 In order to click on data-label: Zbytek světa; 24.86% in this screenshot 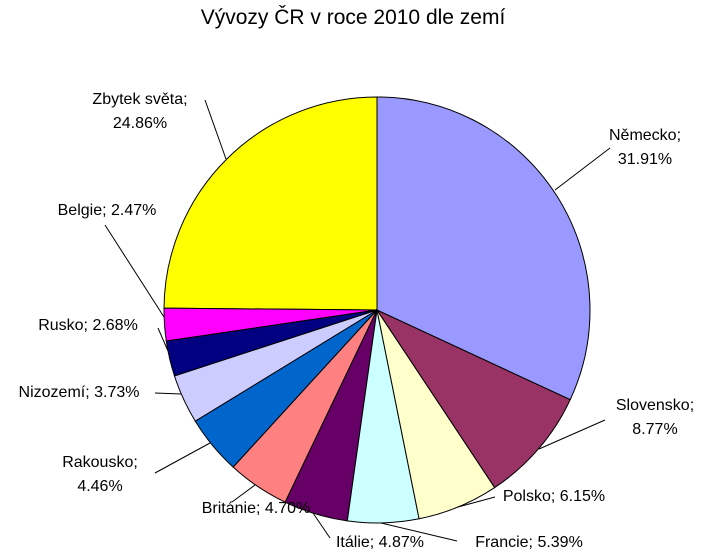, I will do `click(140, 111)`.